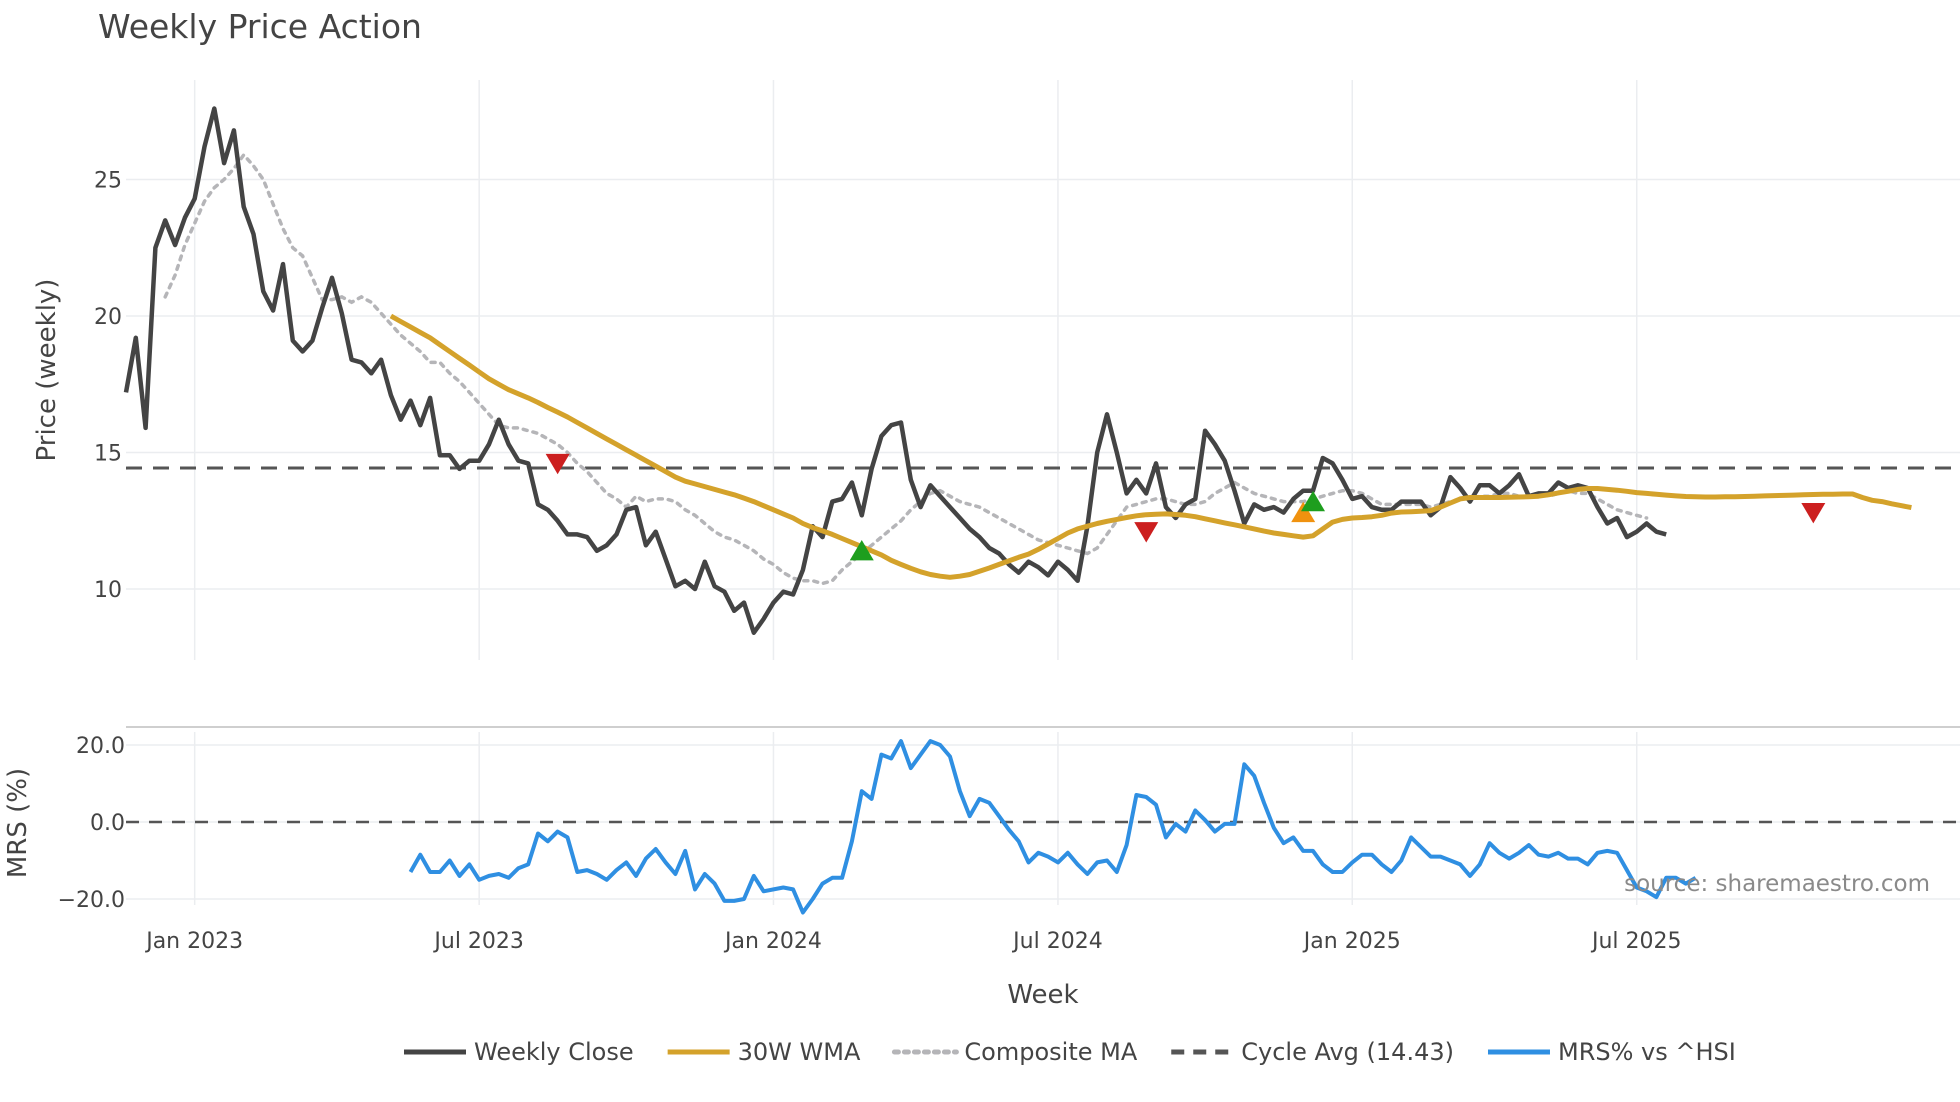 The width and height of the screenshot is (1960, 1102). Describe the element at coordinates (108, 317) in the screenshot. I see `price-y-tick: 20` at that location.